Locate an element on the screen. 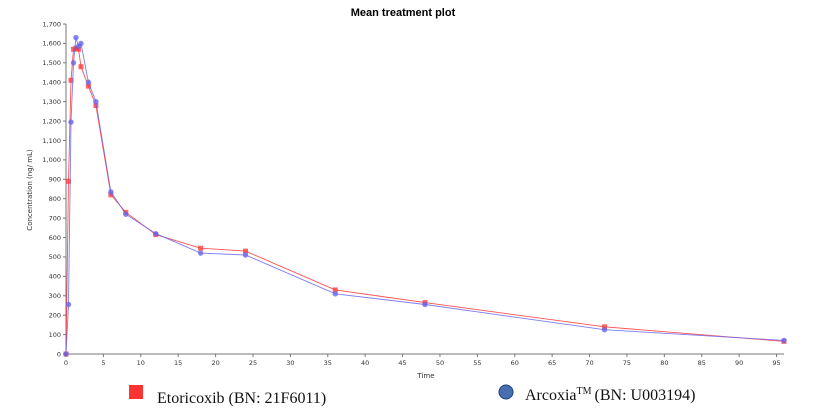  y-tick-label: 800 is located at coordinates (55, 199).